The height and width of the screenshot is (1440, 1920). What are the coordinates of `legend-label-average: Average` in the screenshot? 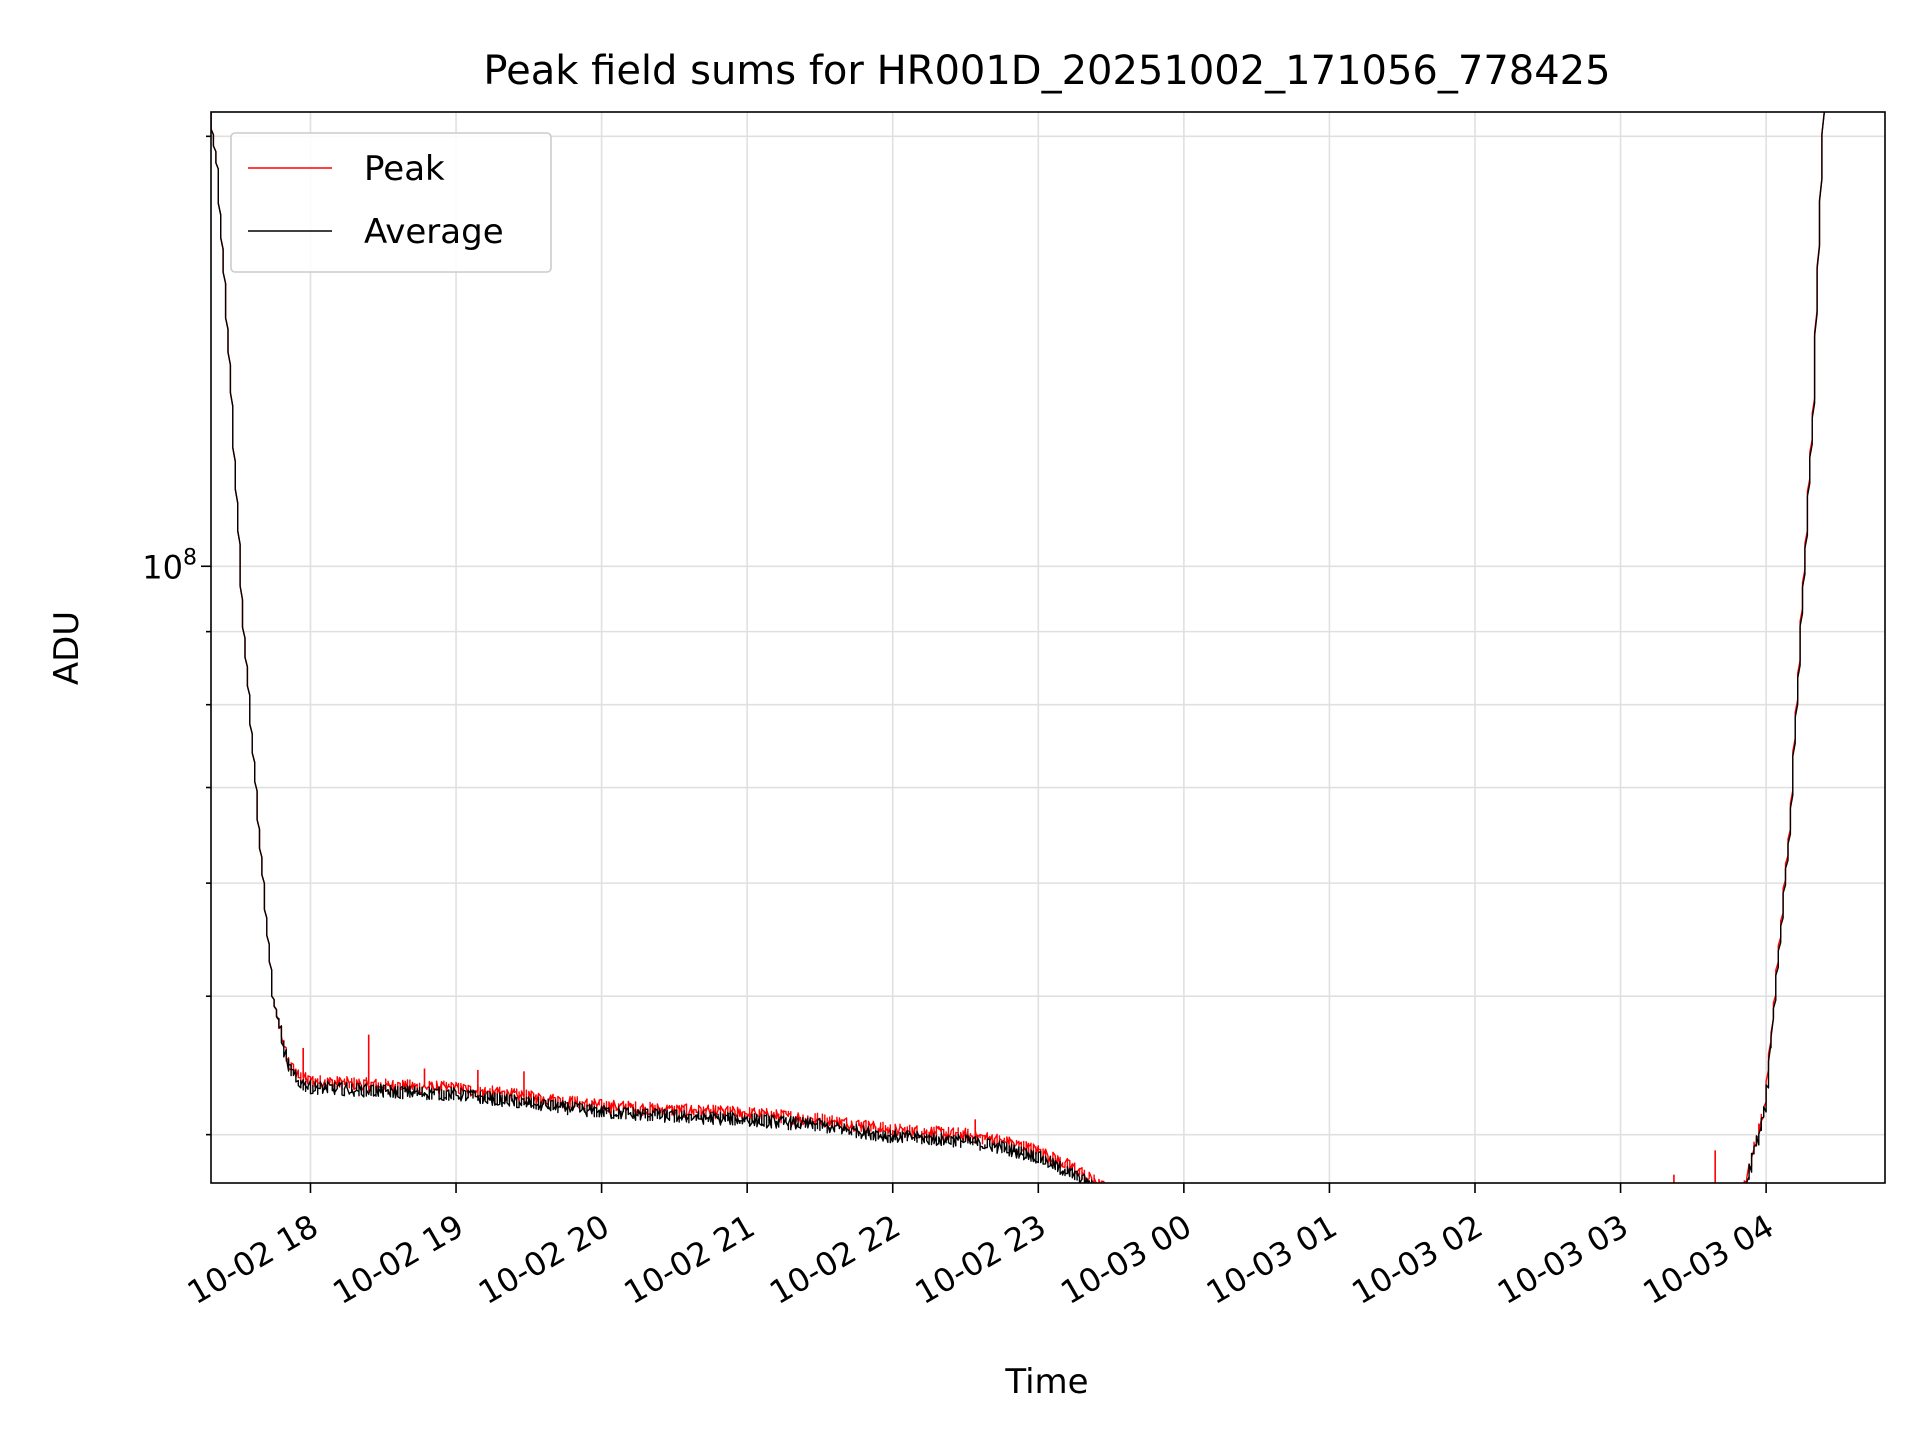 It's located at (434, 232).